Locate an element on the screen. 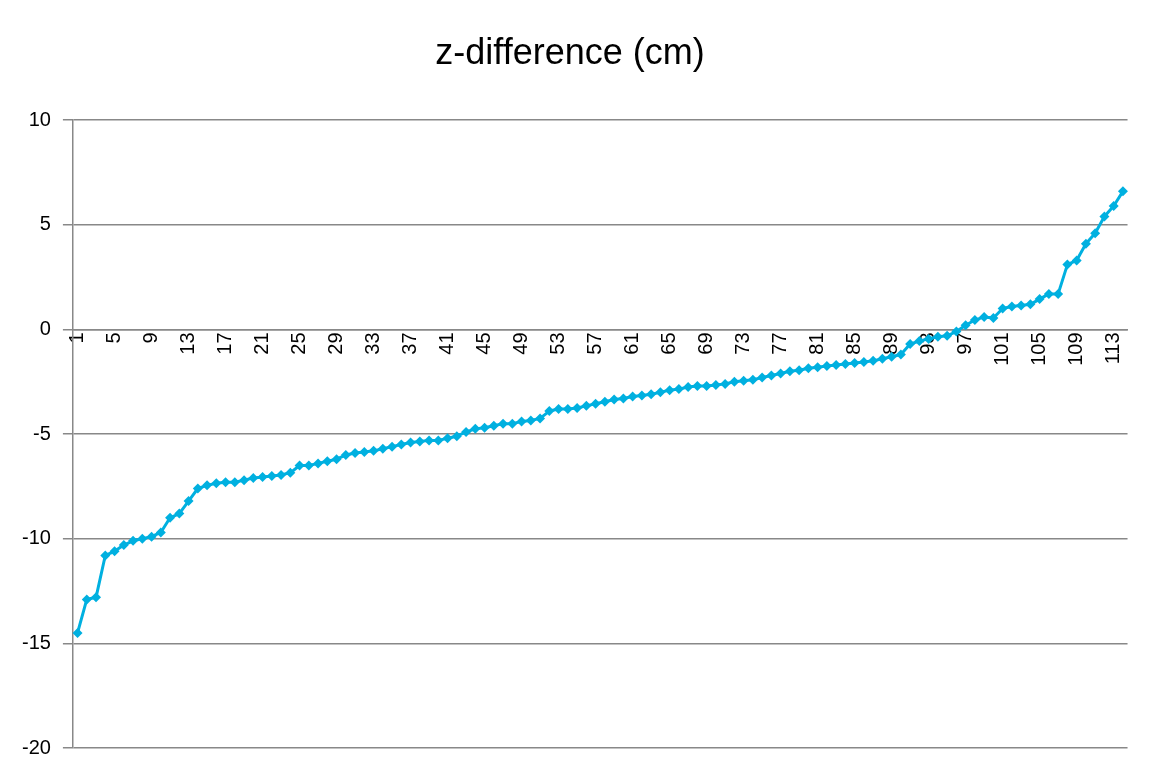  y-tick-label: -5 is located at coordinates (42, 432).